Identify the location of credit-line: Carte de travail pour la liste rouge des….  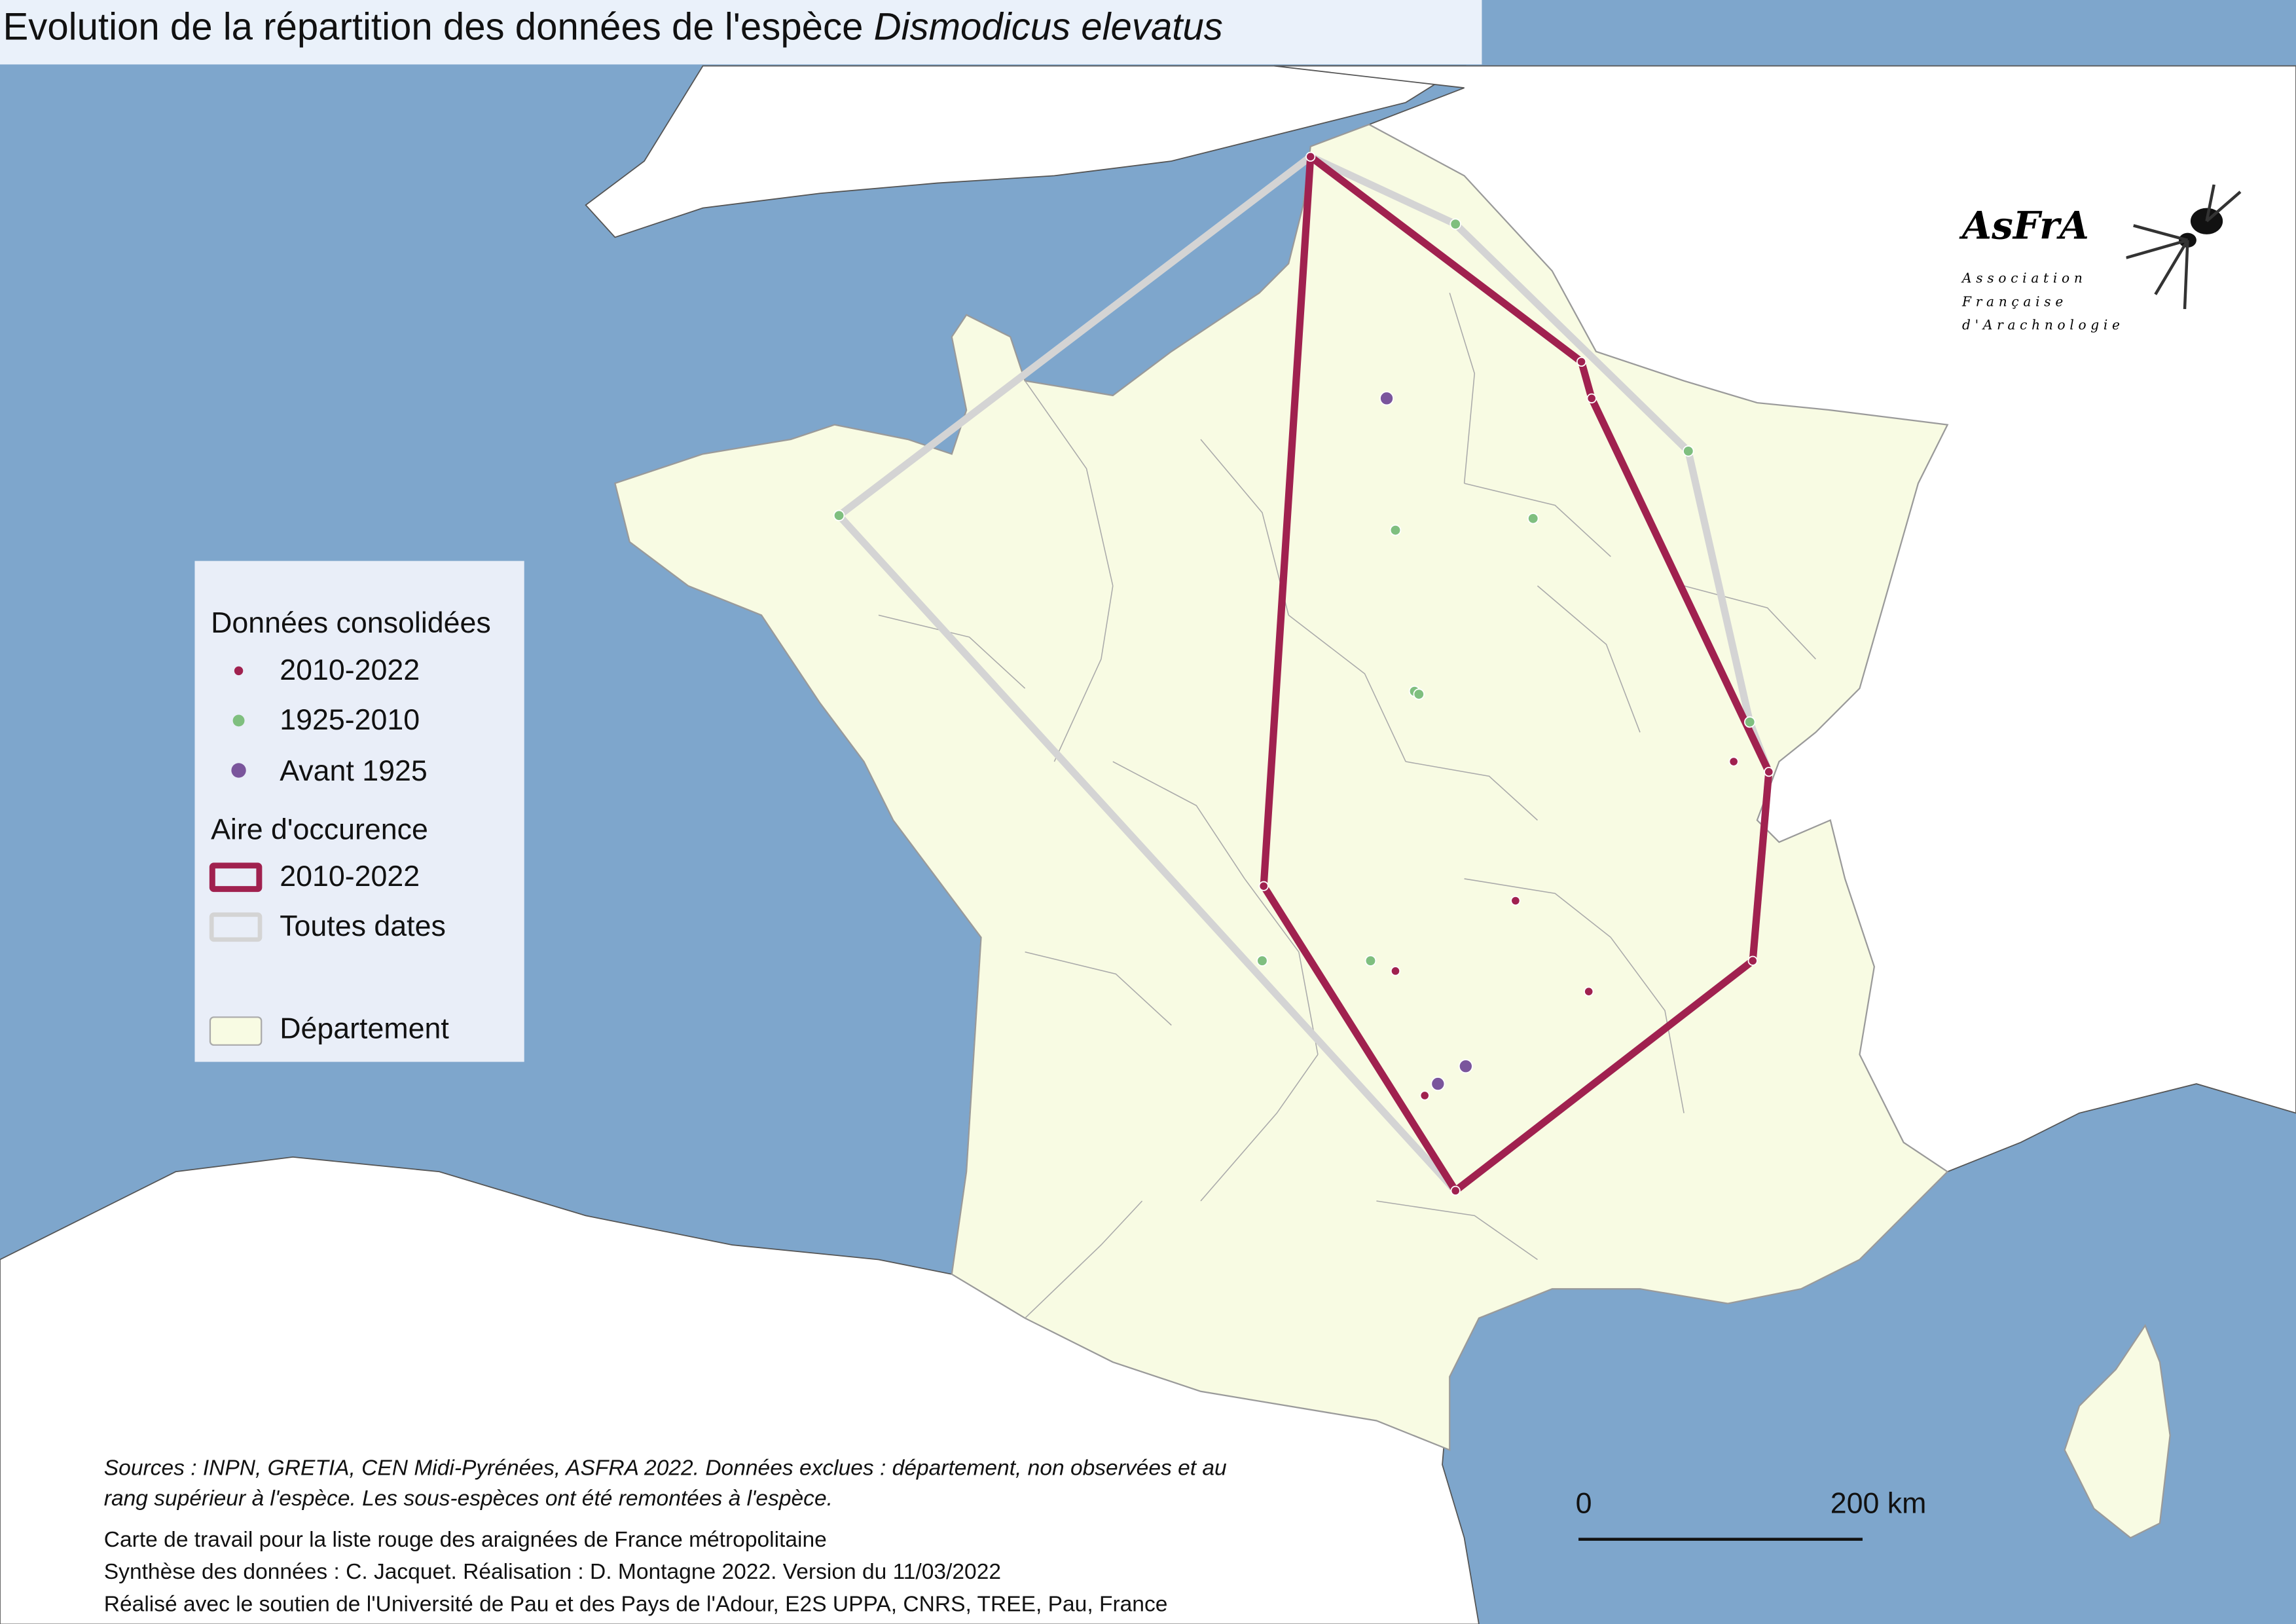
(465, 1540).